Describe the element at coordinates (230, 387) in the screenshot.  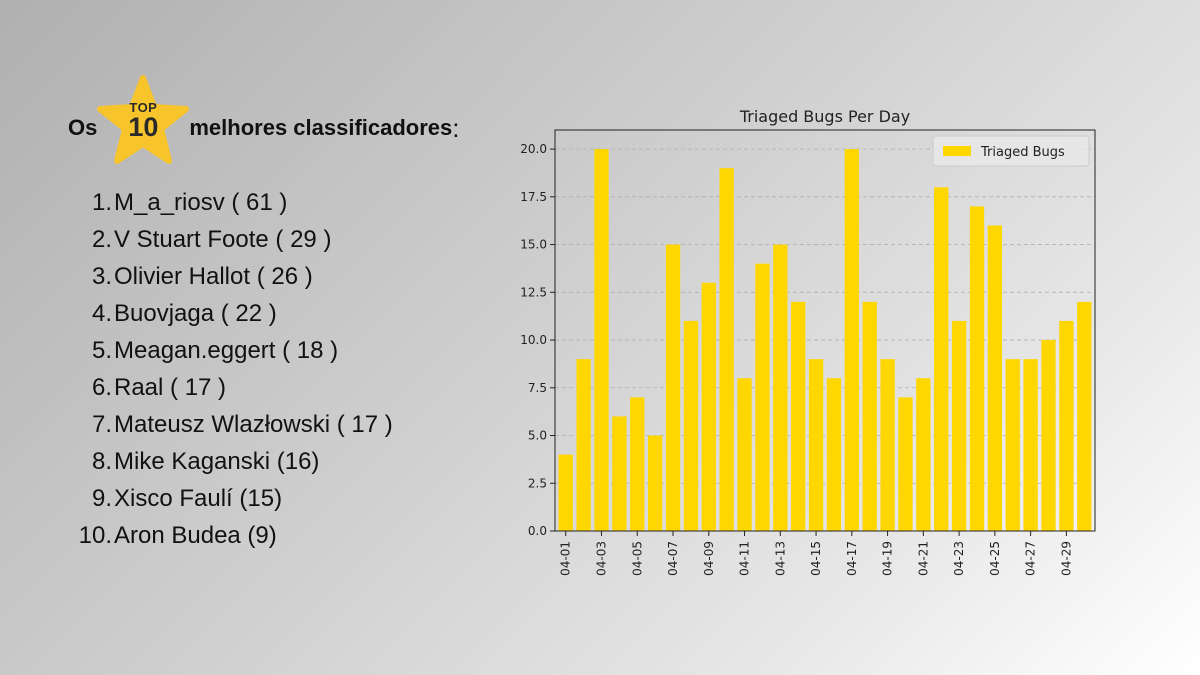
I see `ranking-item: 6. Raal ( 17 )` at that location.